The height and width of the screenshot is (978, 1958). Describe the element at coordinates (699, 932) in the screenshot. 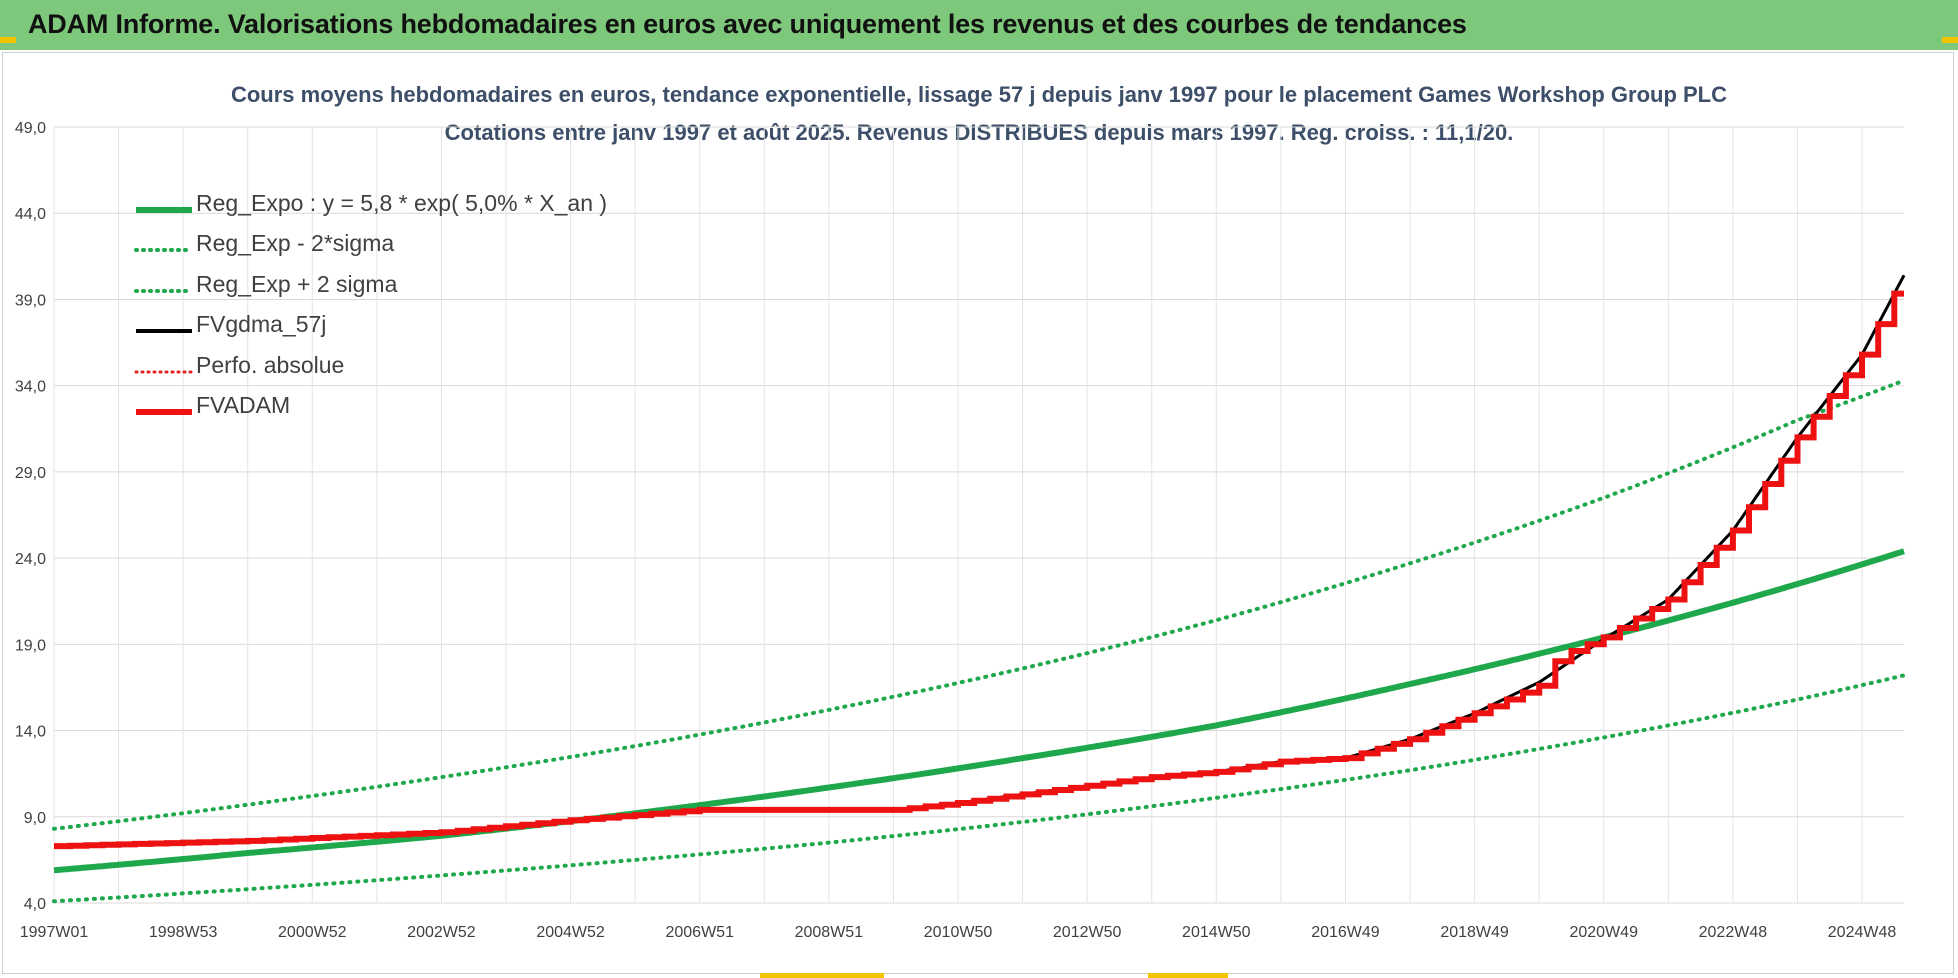

I see `x-tick-label: 2006W51` at that location.